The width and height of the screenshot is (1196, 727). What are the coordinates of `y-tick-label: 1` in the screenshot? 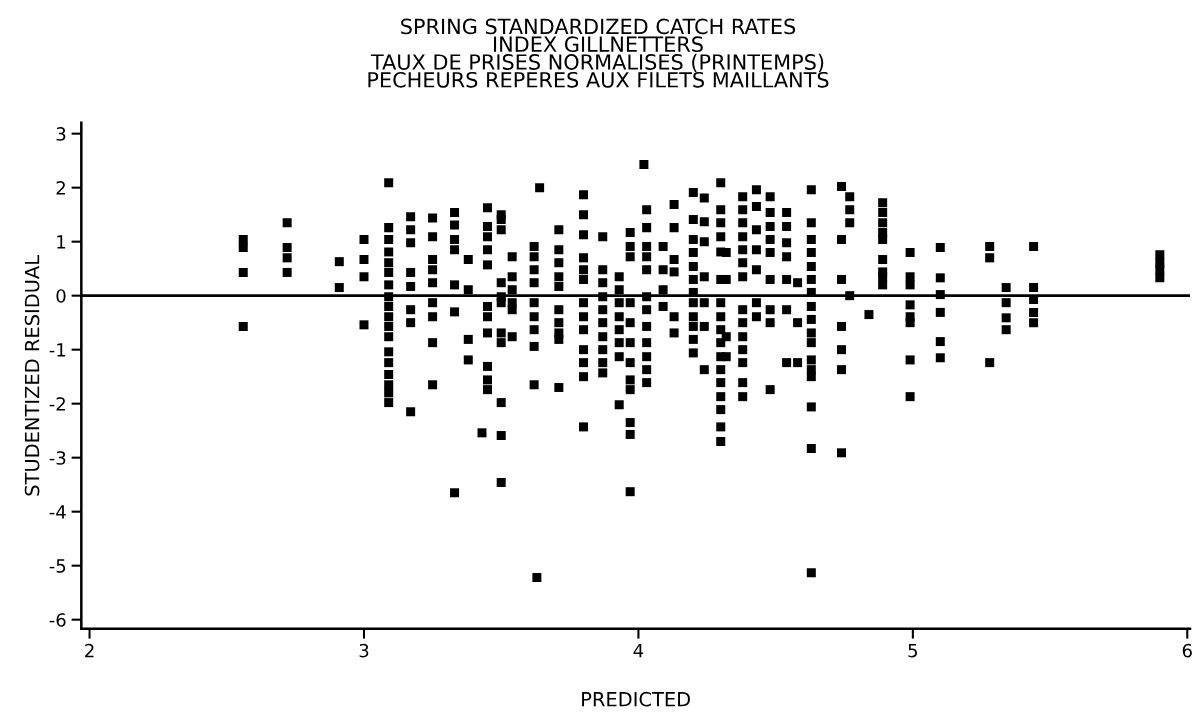 It's located at (61, 242).